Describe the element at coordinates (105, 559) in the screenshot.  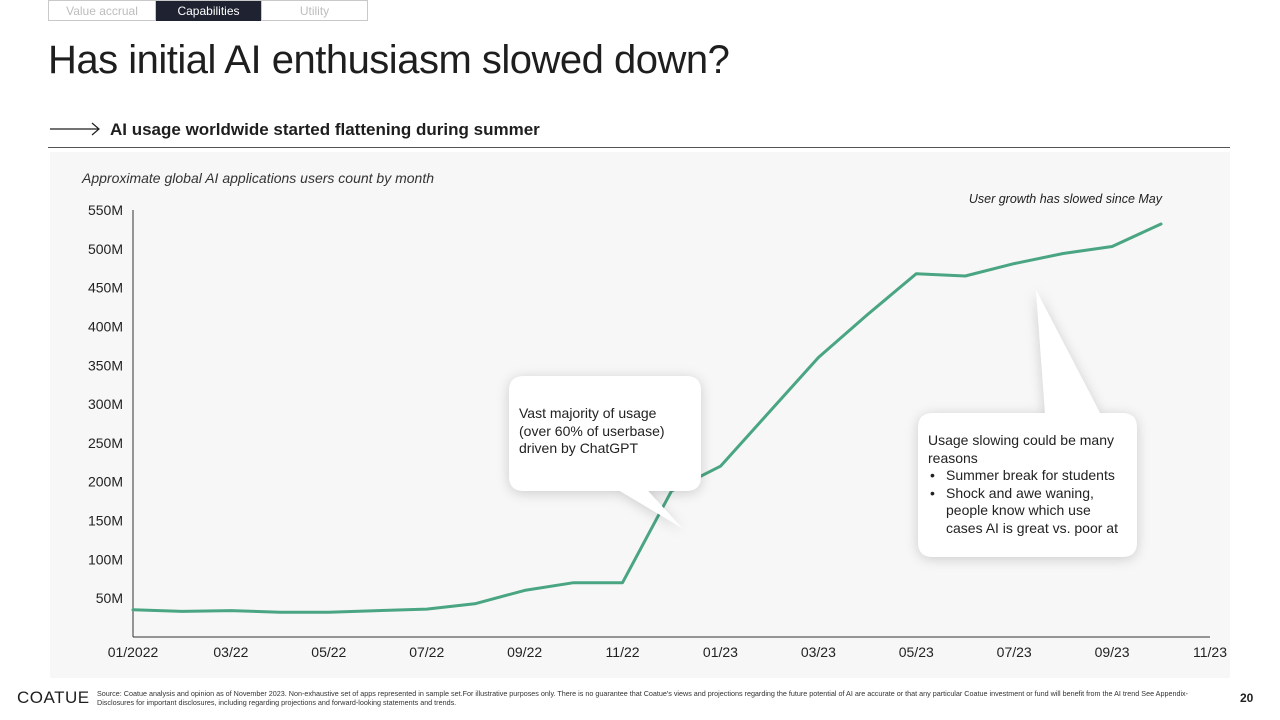
I see `y-tick-label: 100M` at that location.